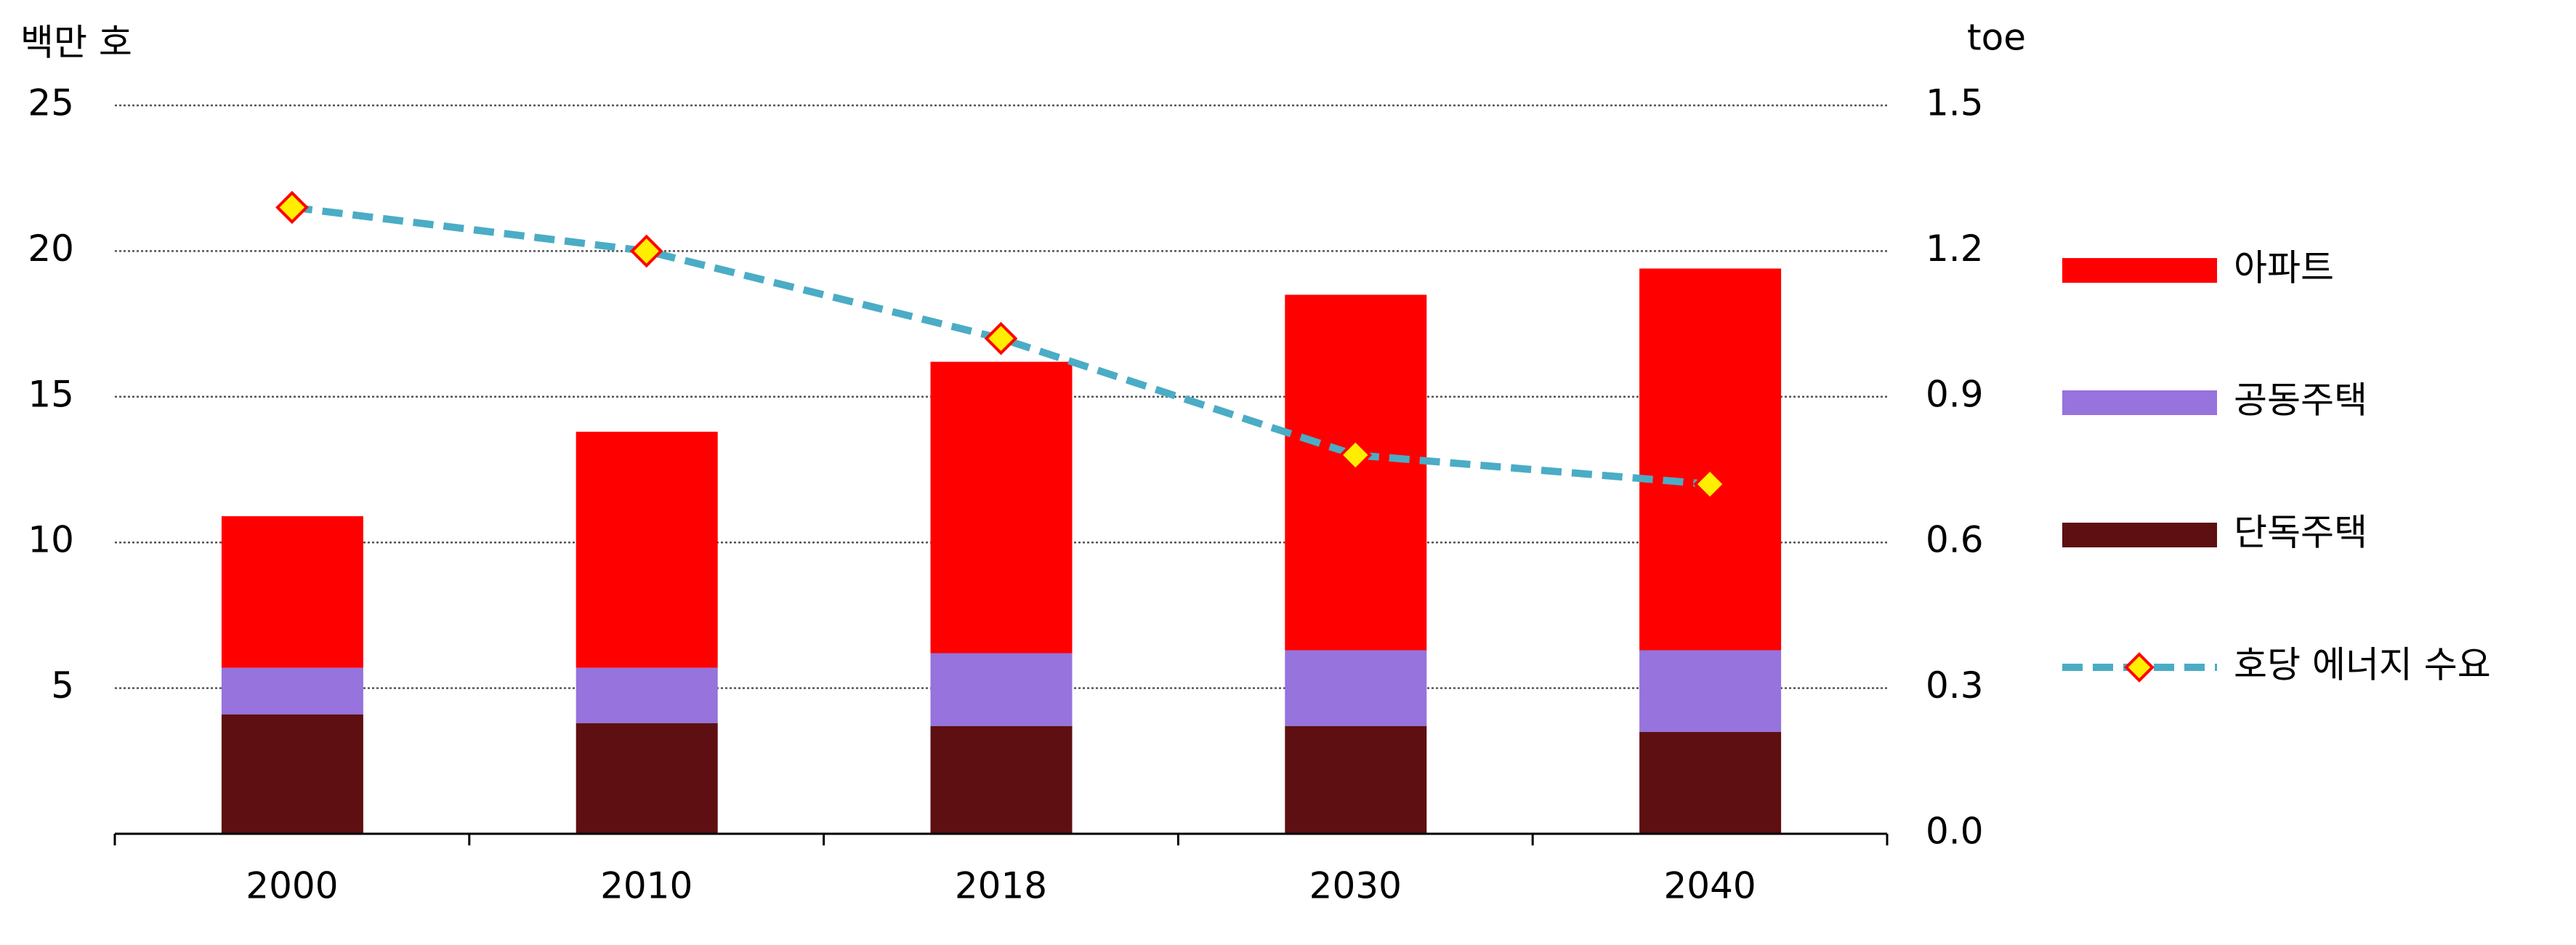  I want to click on legend-label: 공동주택, so click(2300, 400).